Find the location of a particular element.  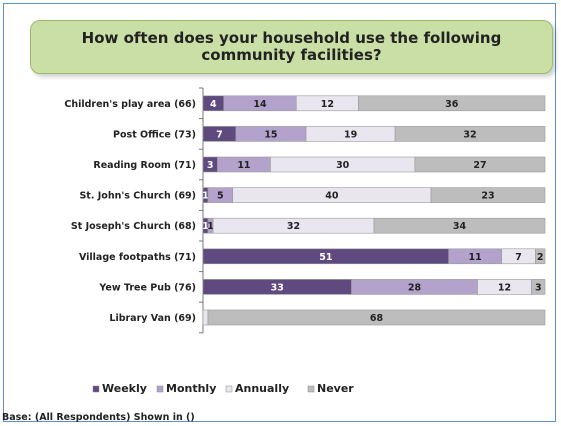

data-label: 36 is located at coordinates (452, 104).